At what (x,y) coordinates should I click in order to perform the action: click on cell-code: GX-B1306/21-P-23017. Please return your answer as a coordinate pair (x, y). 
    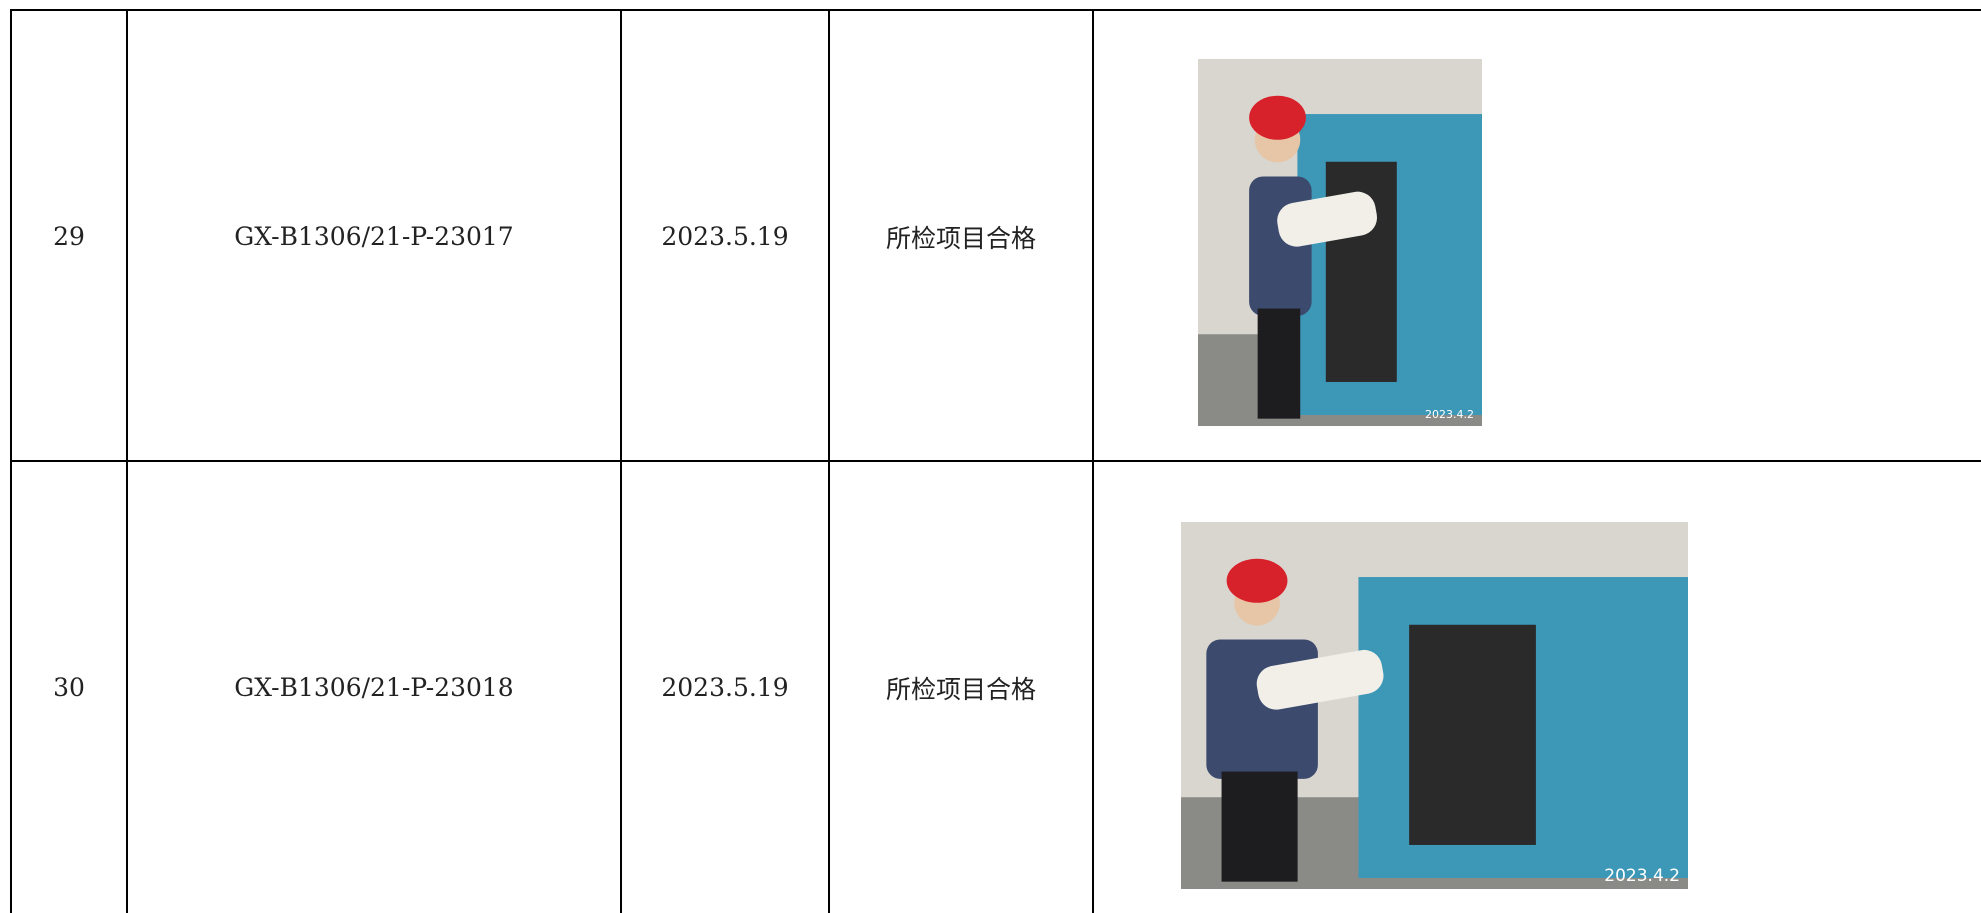
    Looking at the image, I should click on (373, 235).